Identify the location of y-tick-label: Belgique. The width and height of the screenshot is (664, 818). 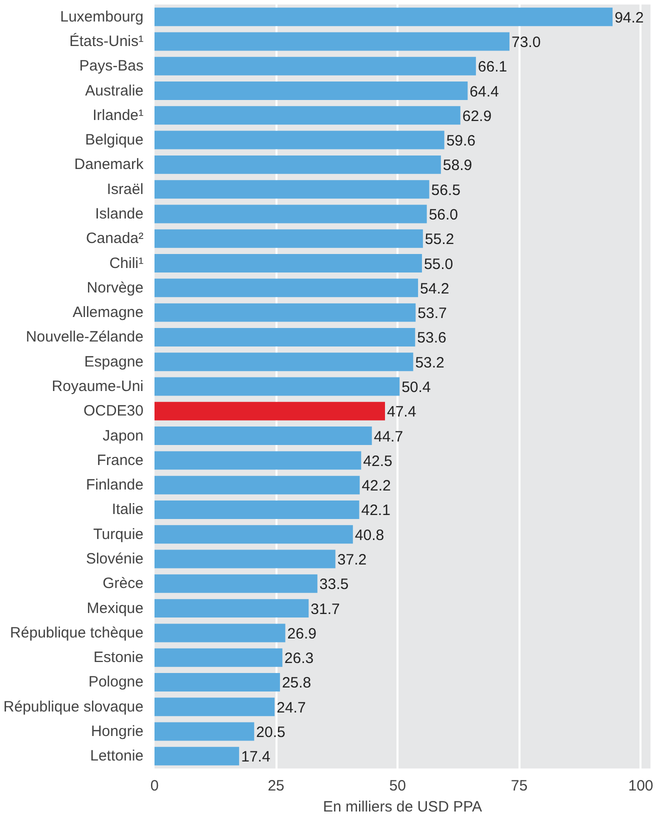
(114, 140).